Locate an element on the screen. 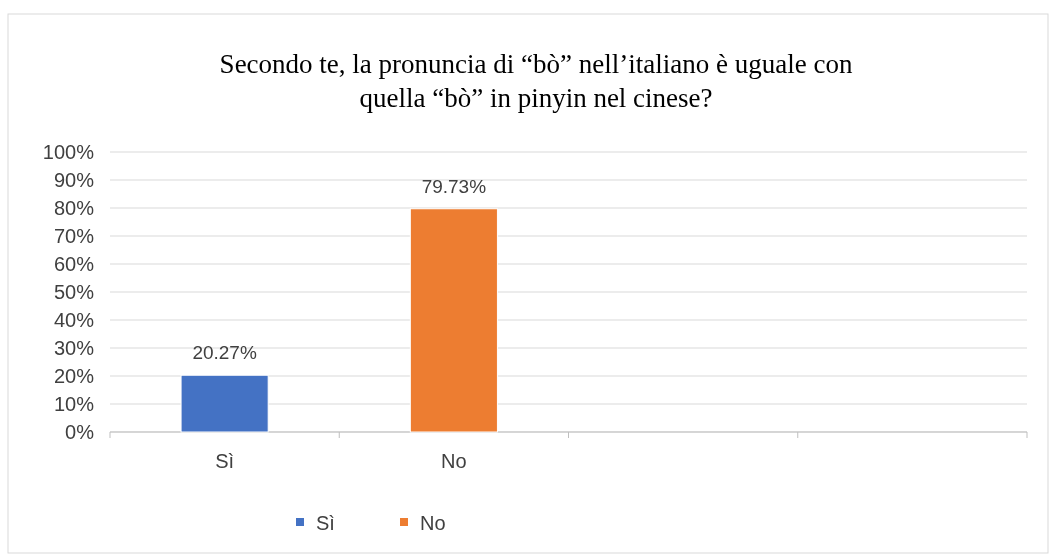 This screenshot has width=1049, height=554. legend-label: Sì is located at coordinates (325, 523).